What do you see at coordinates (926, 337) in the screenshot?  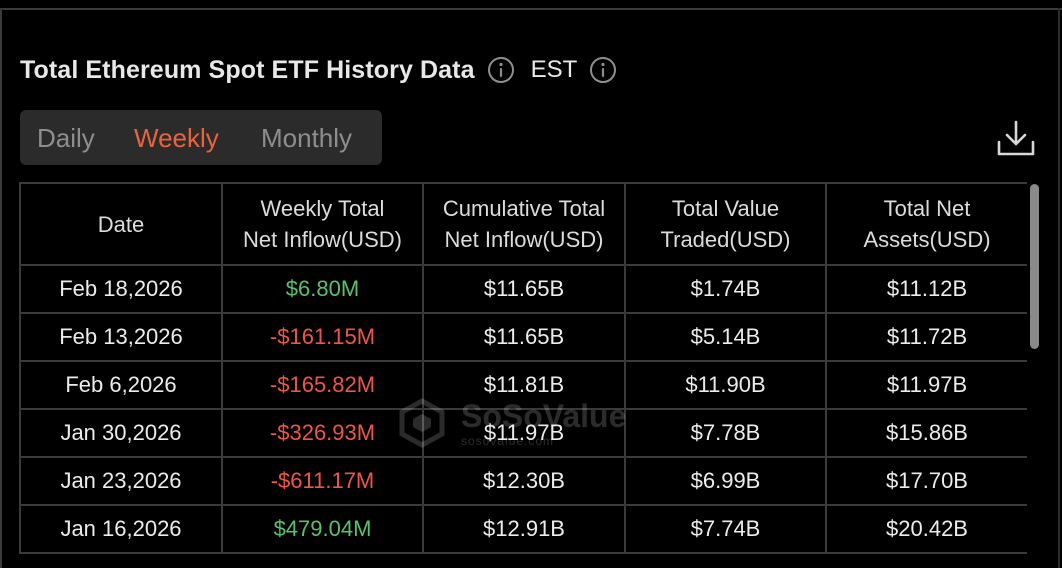 I see `cell-net-assets: $11.72B` at bounding box center [926, 337].